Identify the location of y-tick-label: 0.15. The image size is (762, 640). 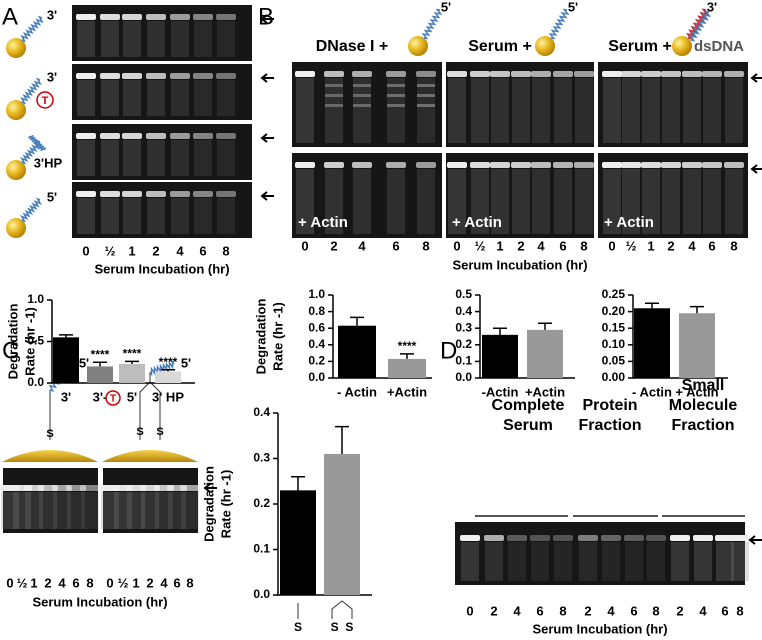
(614, 327).